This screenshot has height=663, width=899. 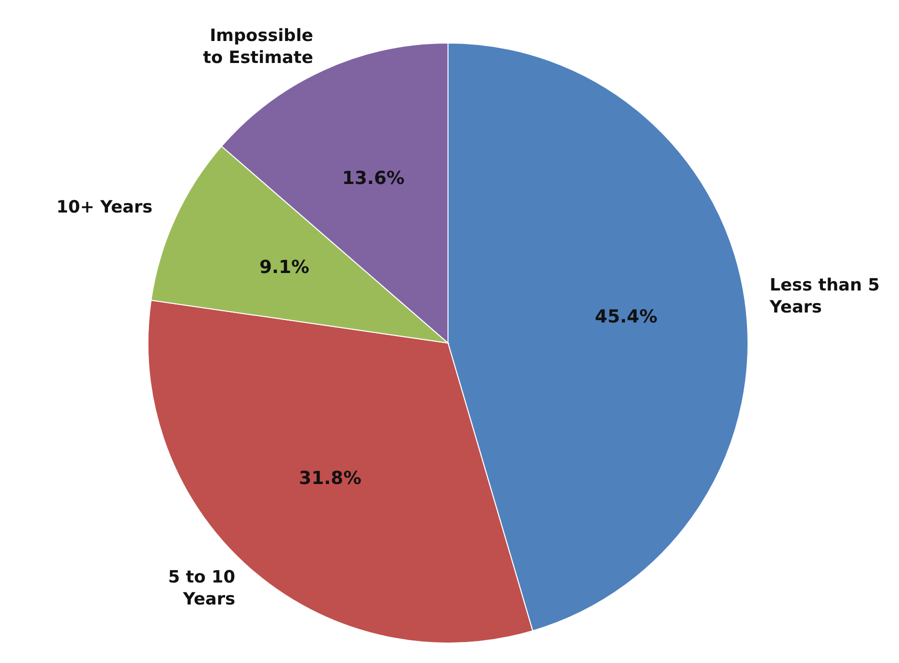 What do you see at coordinates (626, 317) in the screenshot?
I see `data-label: 45.4%` at bounding box center [626, 317].